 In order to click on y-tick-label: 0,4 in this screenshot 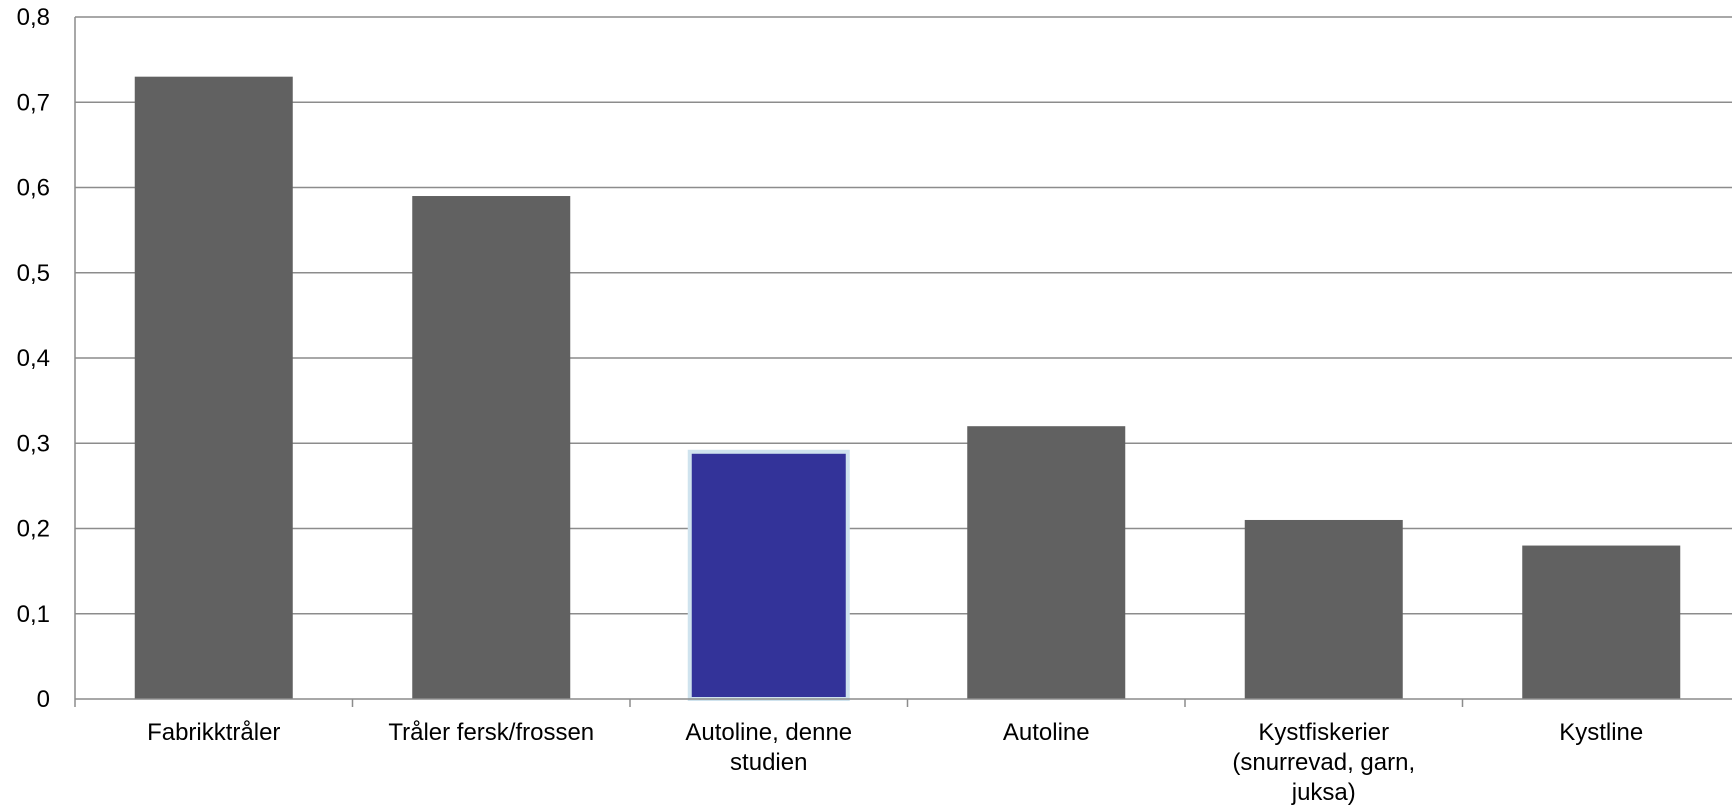, I will do `click(33, 358)`.